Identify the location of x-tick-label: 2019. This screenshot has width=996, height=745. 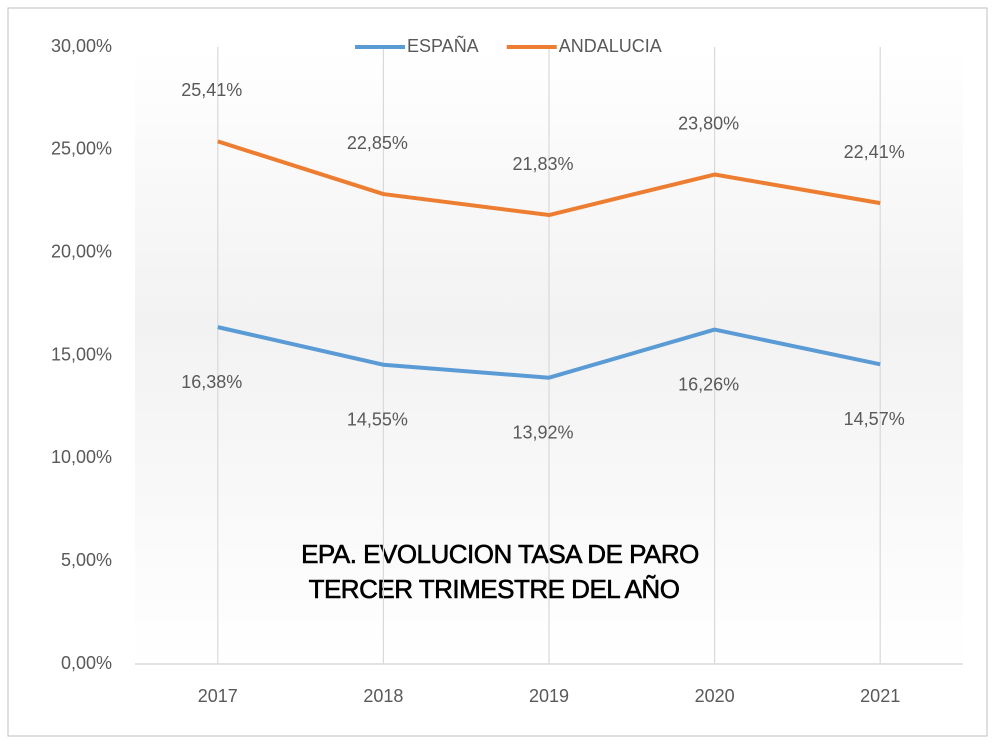
(549, 696).